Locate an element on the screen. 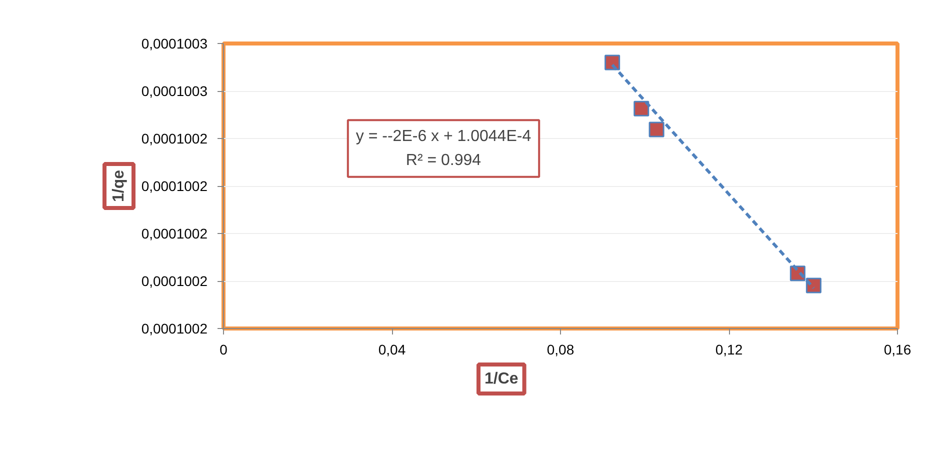  x-tick-label: 0,08 is located at coordinates (560, 350).